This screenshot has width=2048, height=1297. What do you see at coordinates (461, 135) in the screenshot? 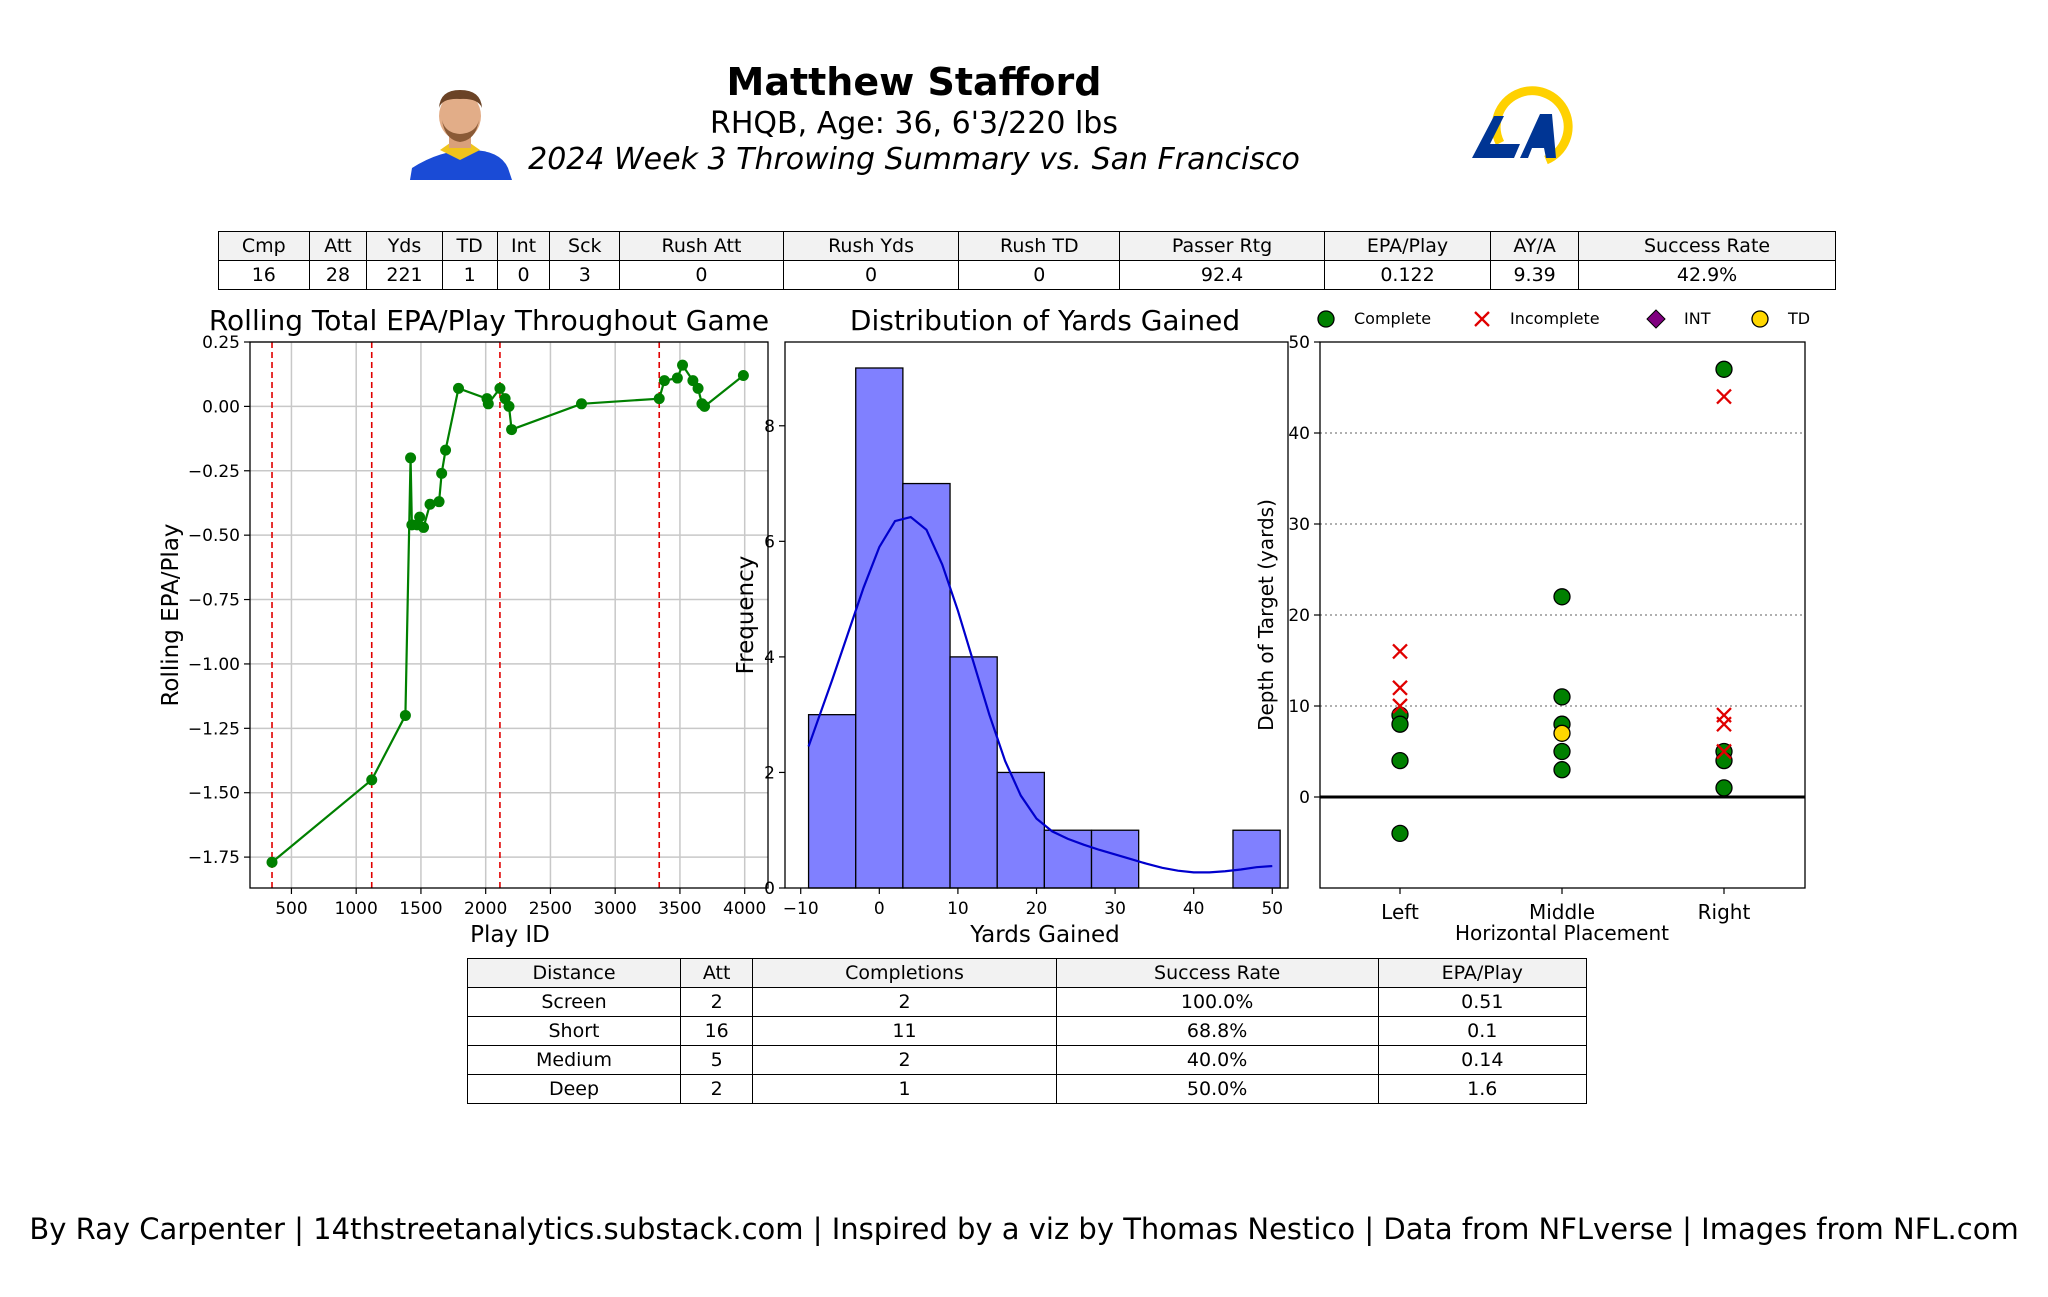
I see `player-headshot-image` at bounding box center [461, 135].